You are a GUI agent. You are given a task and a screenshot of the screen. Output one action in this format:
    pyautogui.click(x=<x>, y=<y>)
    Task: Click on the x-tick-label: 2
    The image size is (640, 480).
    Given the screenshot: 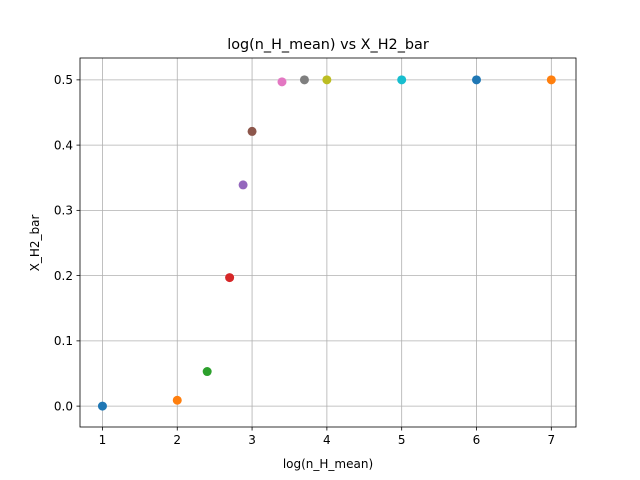 What is the action you would take?
    pyautogui.click(x=177, y=440)
    